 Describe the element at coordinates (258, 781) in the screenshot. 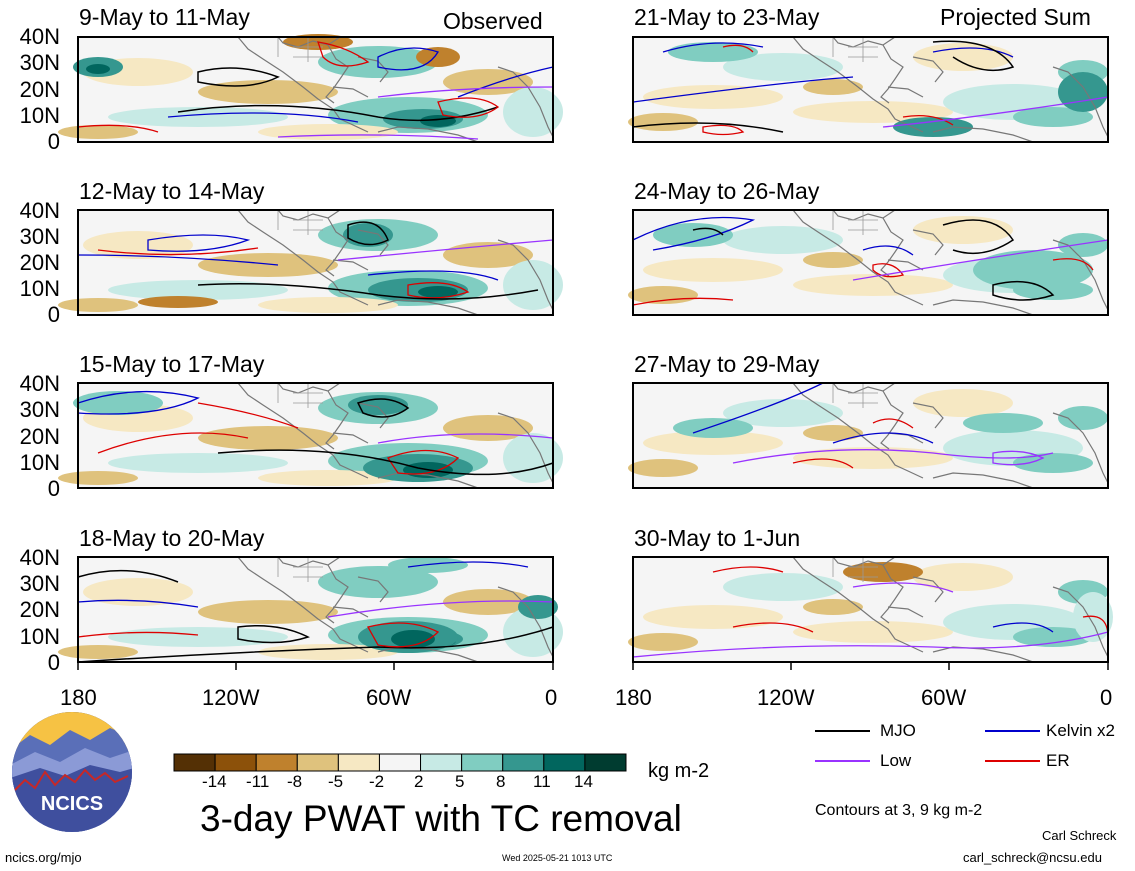

I see `colorbar-tick: -11` at that location.